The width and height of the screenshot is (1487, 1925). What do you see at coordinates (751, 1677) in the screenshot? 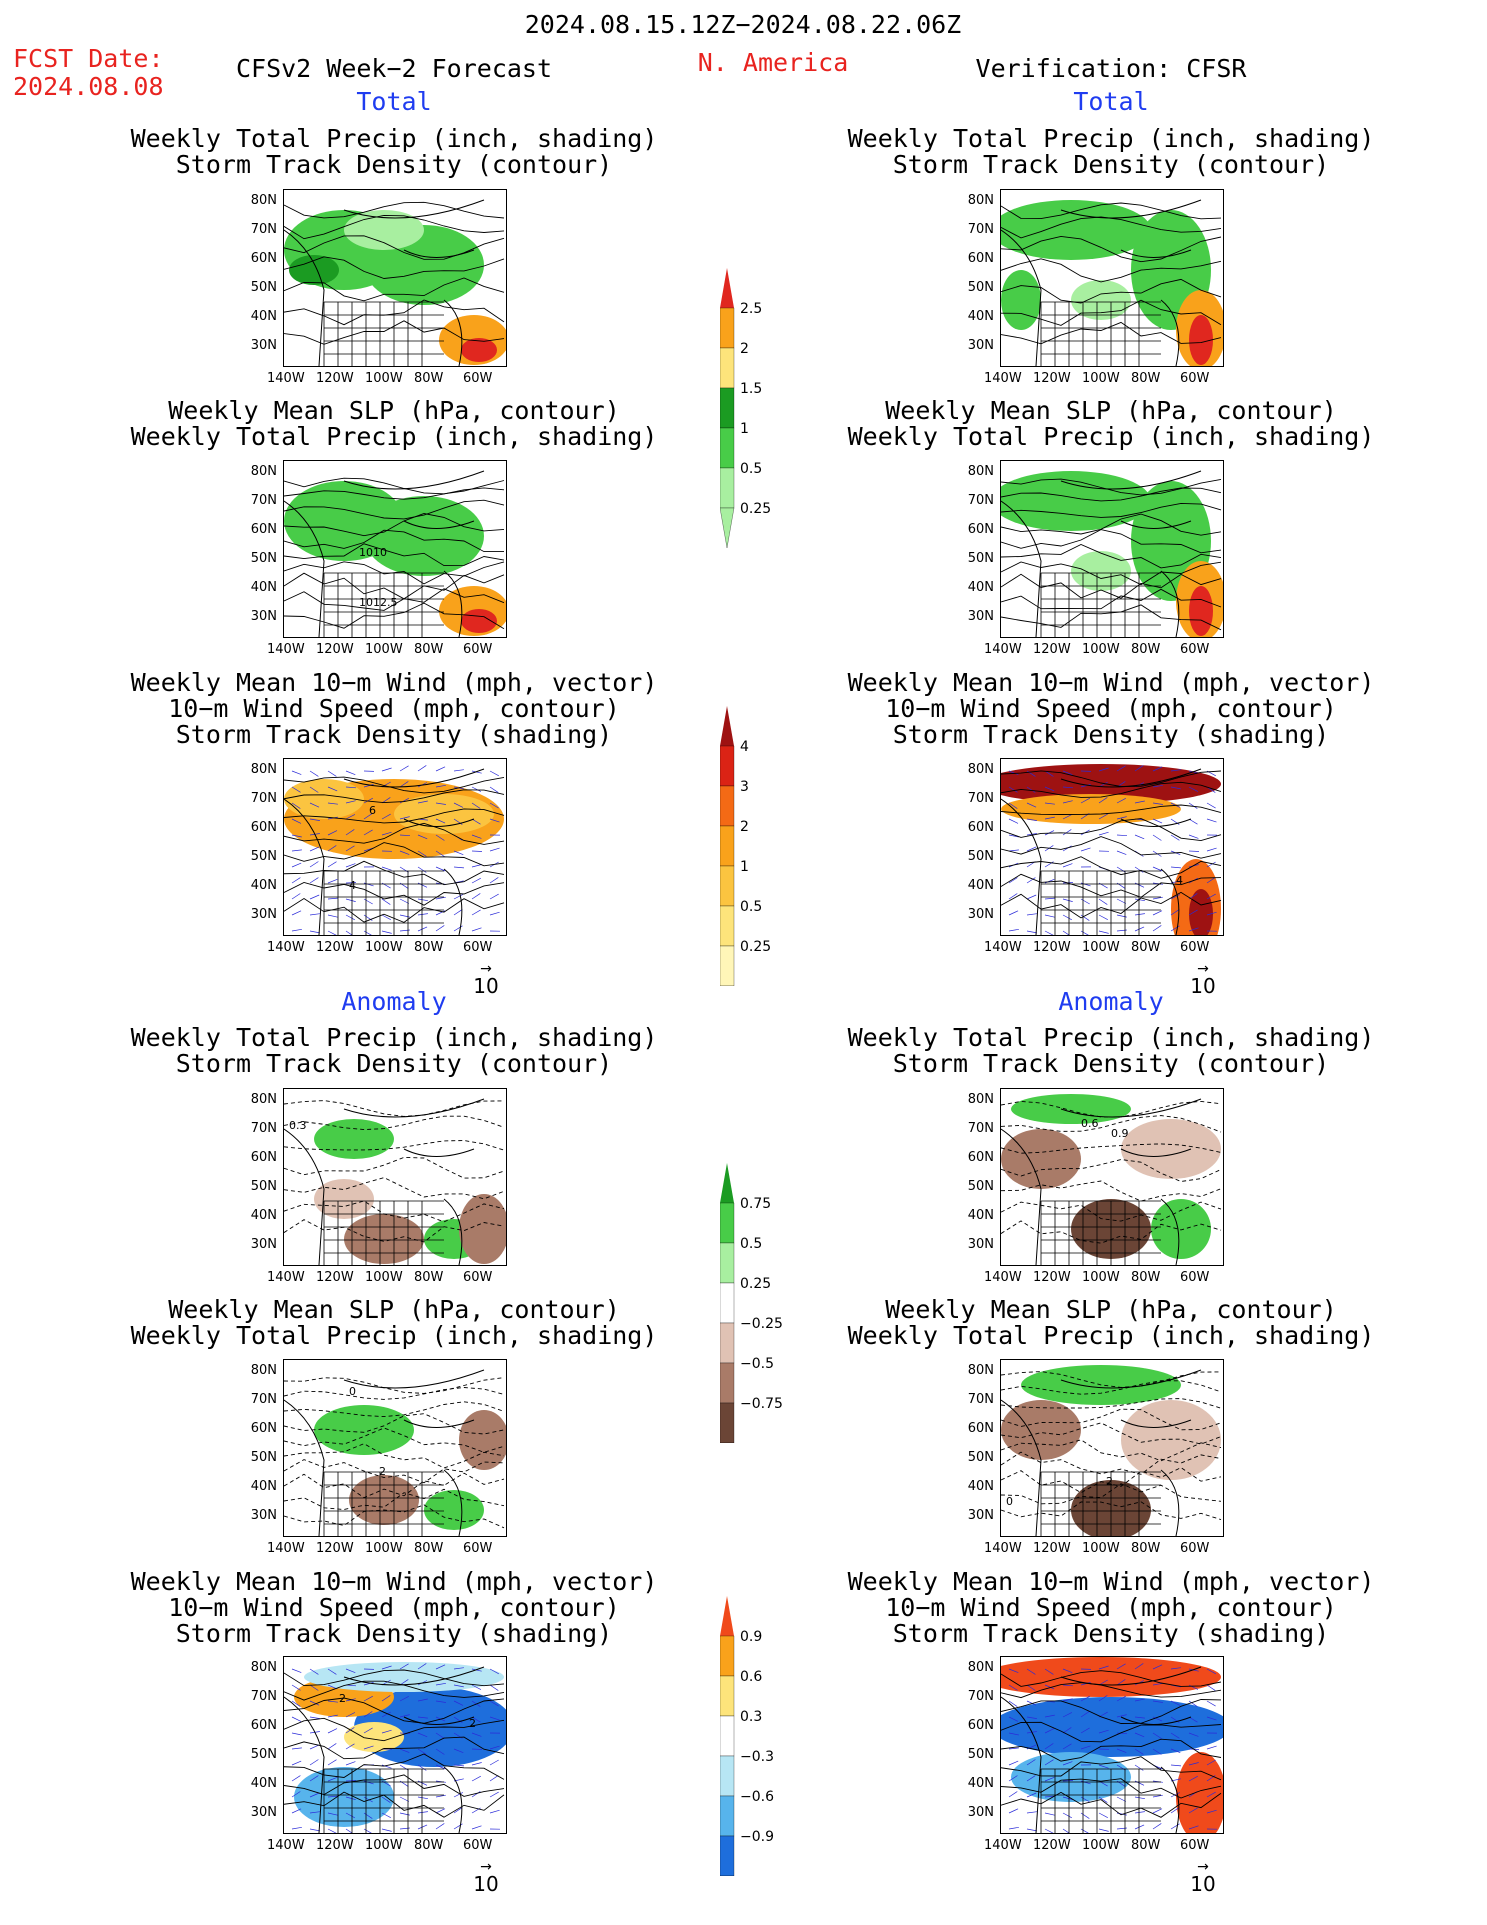
I see `colorbar-label: 0.6` at bounding box center [751, 1677].